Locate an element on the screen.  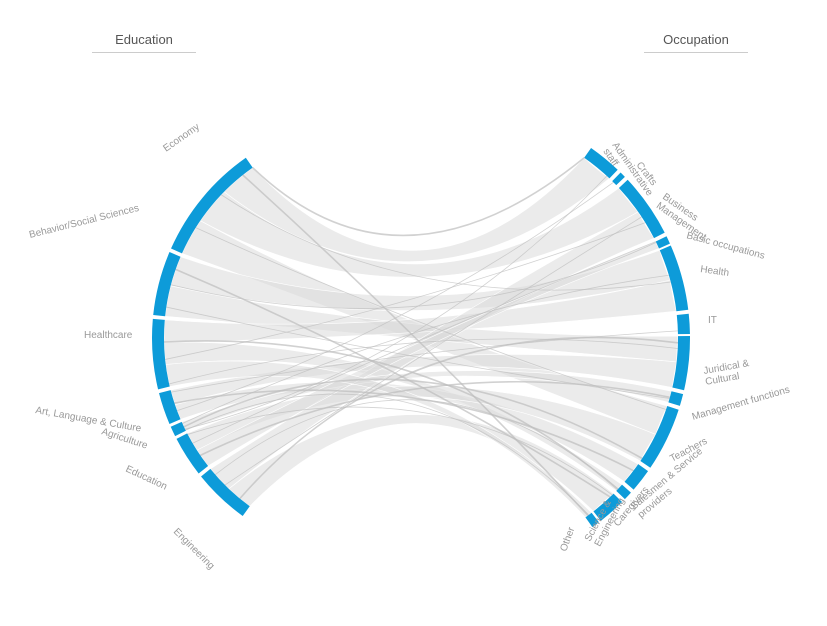
education-arc-behavior-social-sciences is located at coordinates (167, 284).